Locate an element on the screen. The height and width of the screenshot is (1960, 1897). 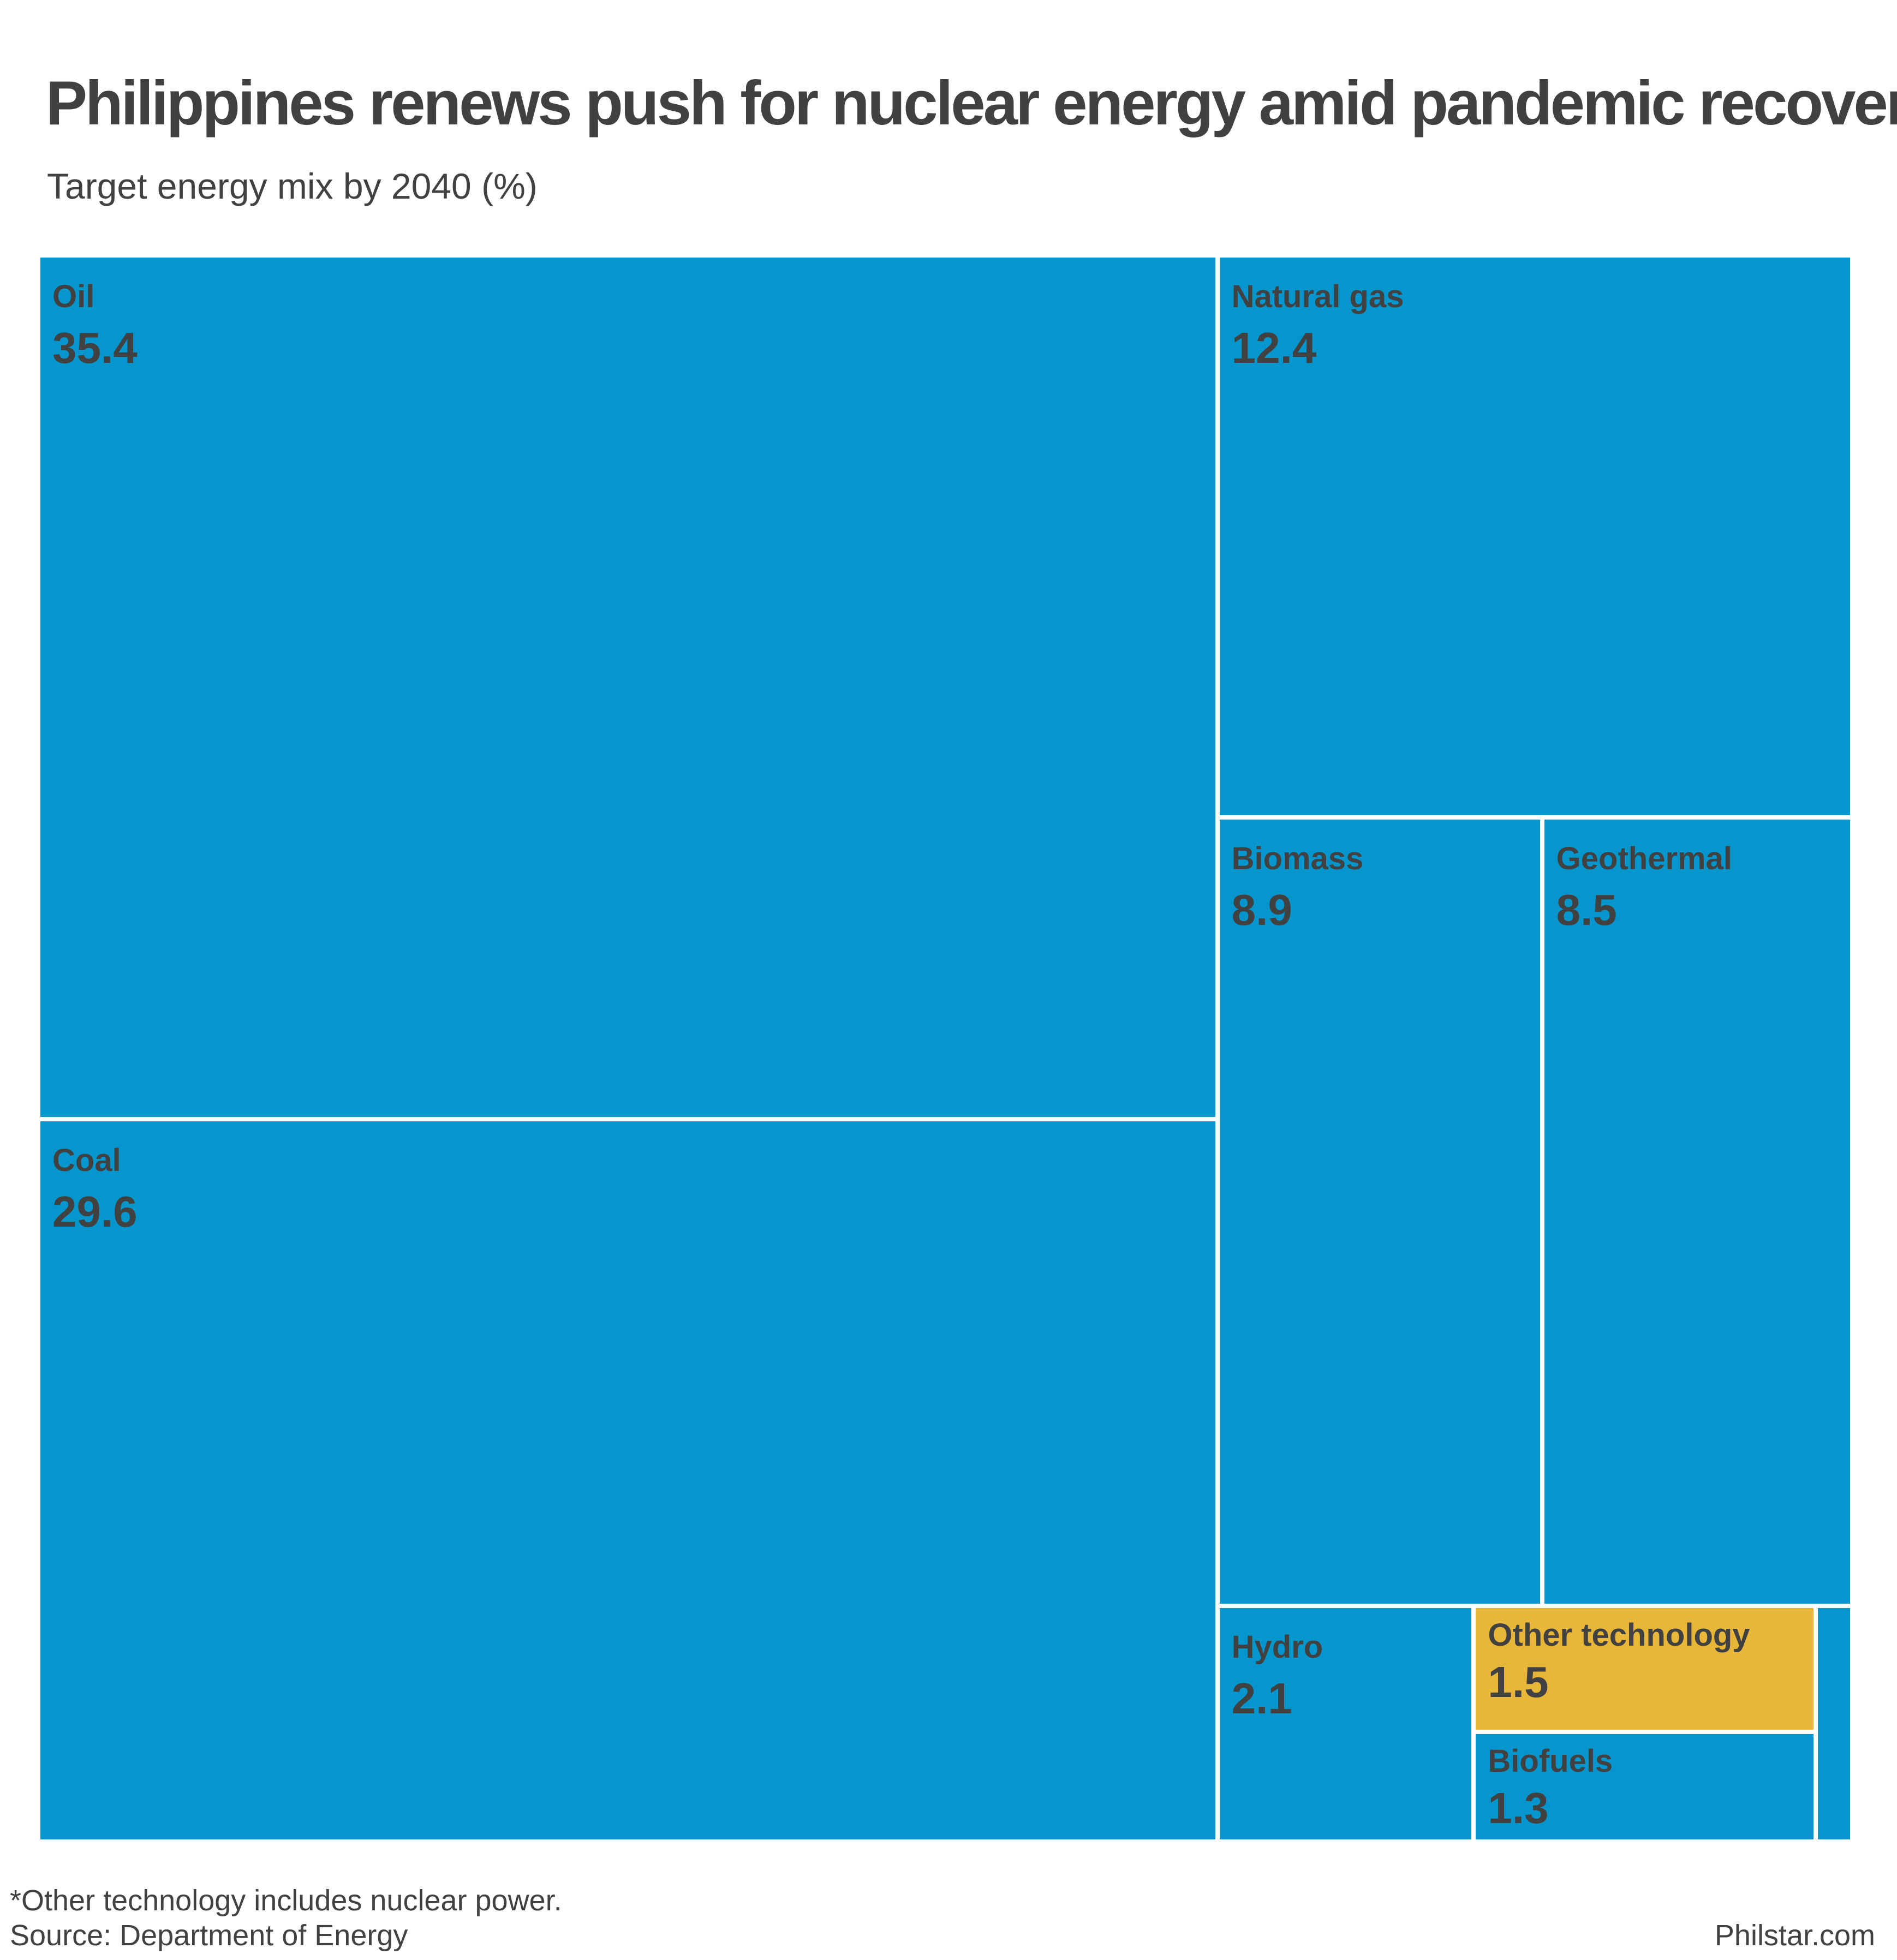
cell-value: 12.4 is located at coordinates (1274, 348).